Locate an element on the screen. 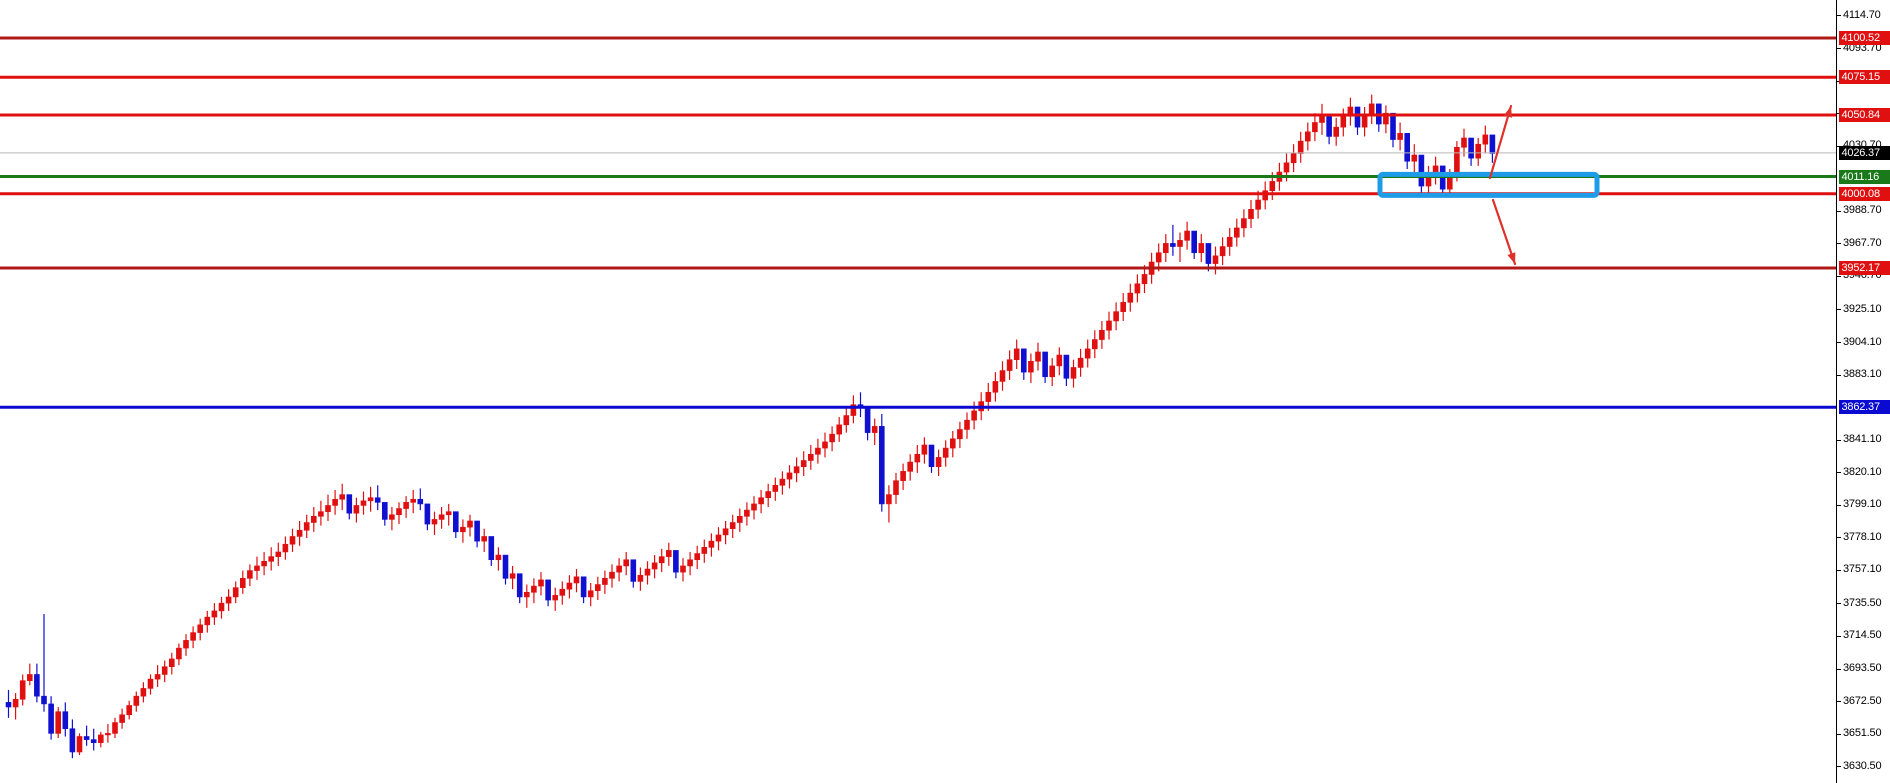 Image resolution: width=1890 pixels, height=783 pixels. zone-box-demand-zone is located at coordinates (1488, 184).